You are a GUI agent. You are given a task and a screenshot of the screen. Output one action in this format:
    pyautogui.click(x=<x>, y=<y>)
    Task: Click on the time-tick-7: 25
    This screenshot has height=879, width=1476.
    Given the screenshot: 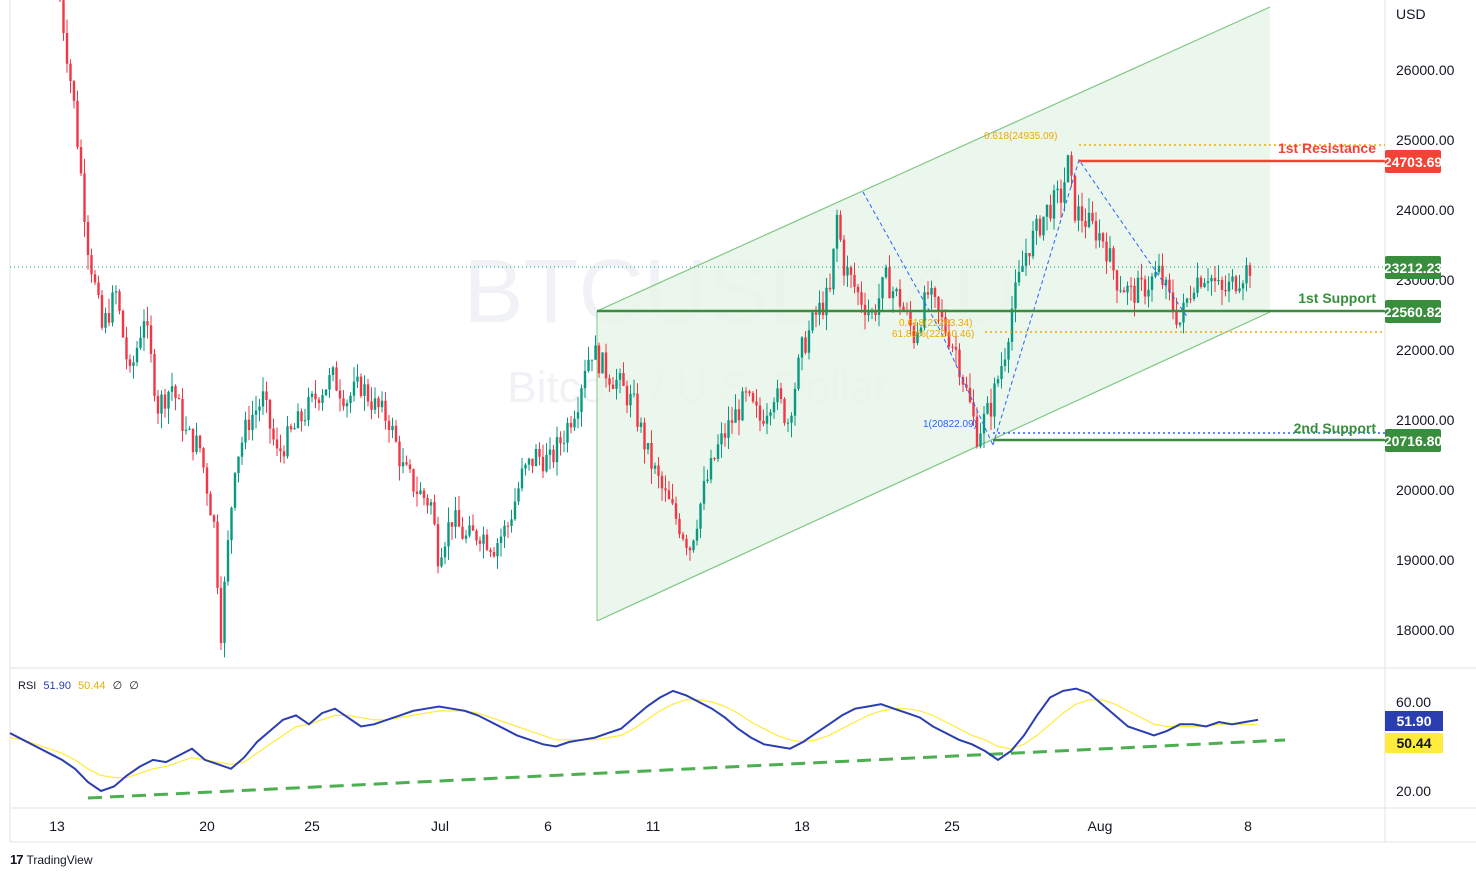 What is the action you would take?
    pyautogui.click(x=952, y=826)
    